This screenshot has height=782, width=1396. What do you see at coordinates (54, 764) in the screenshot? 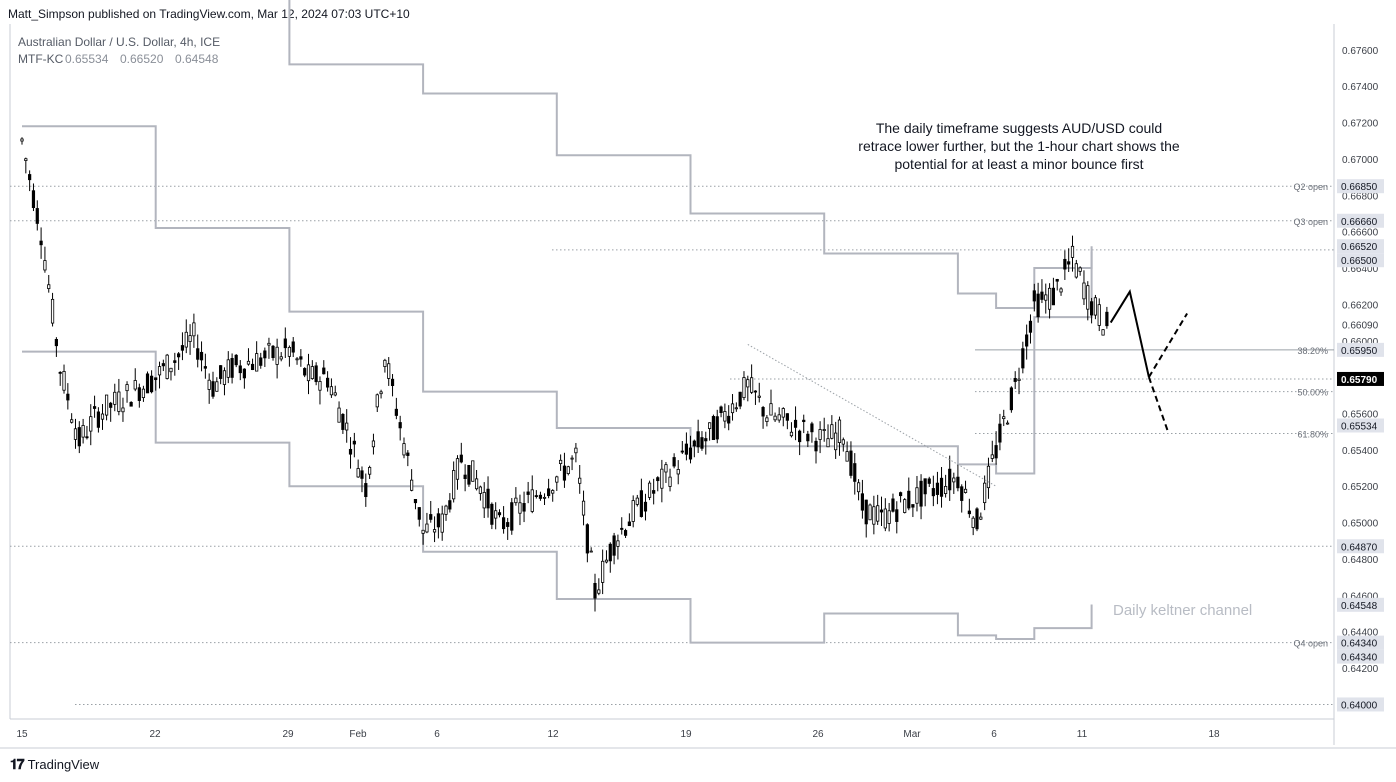
I see `tradingview-brand: 𝟏𝟕 TradingView` at bounding box center [54, 764].